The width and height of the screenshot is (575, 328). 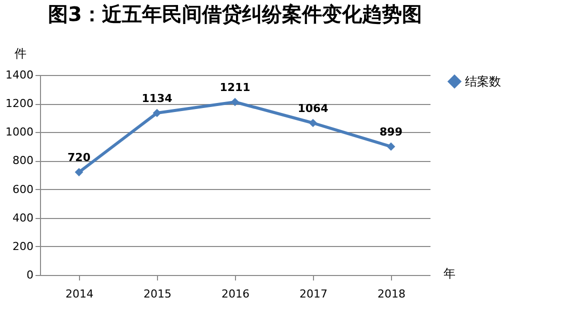 What do you see at coordinates (483, 81) in the screenshot?
I see `legend-label: 结案数` at bounding box center [483, 81].